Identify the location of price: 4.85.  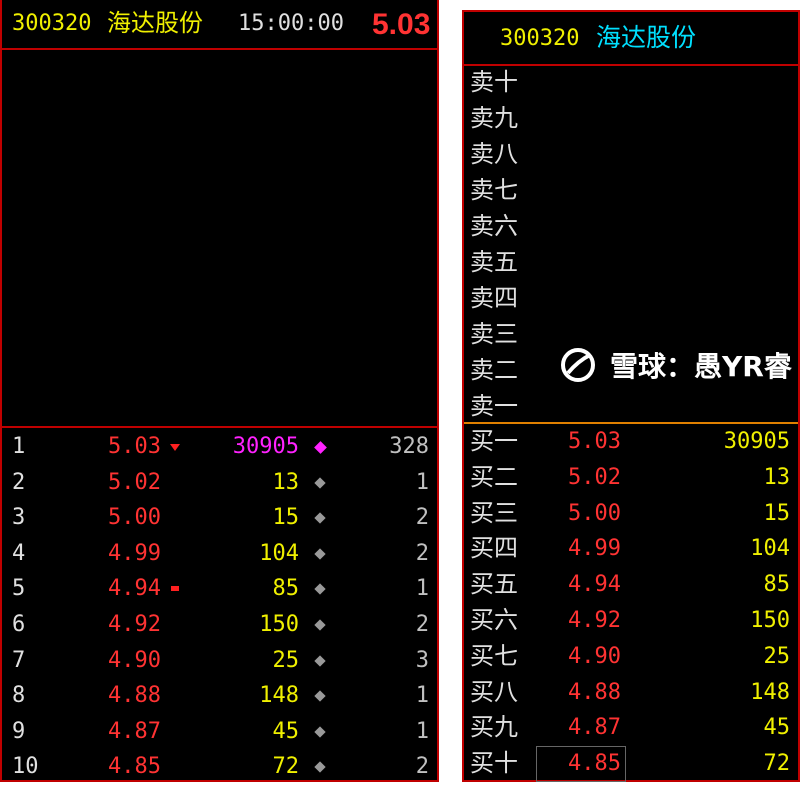
(134, 767).